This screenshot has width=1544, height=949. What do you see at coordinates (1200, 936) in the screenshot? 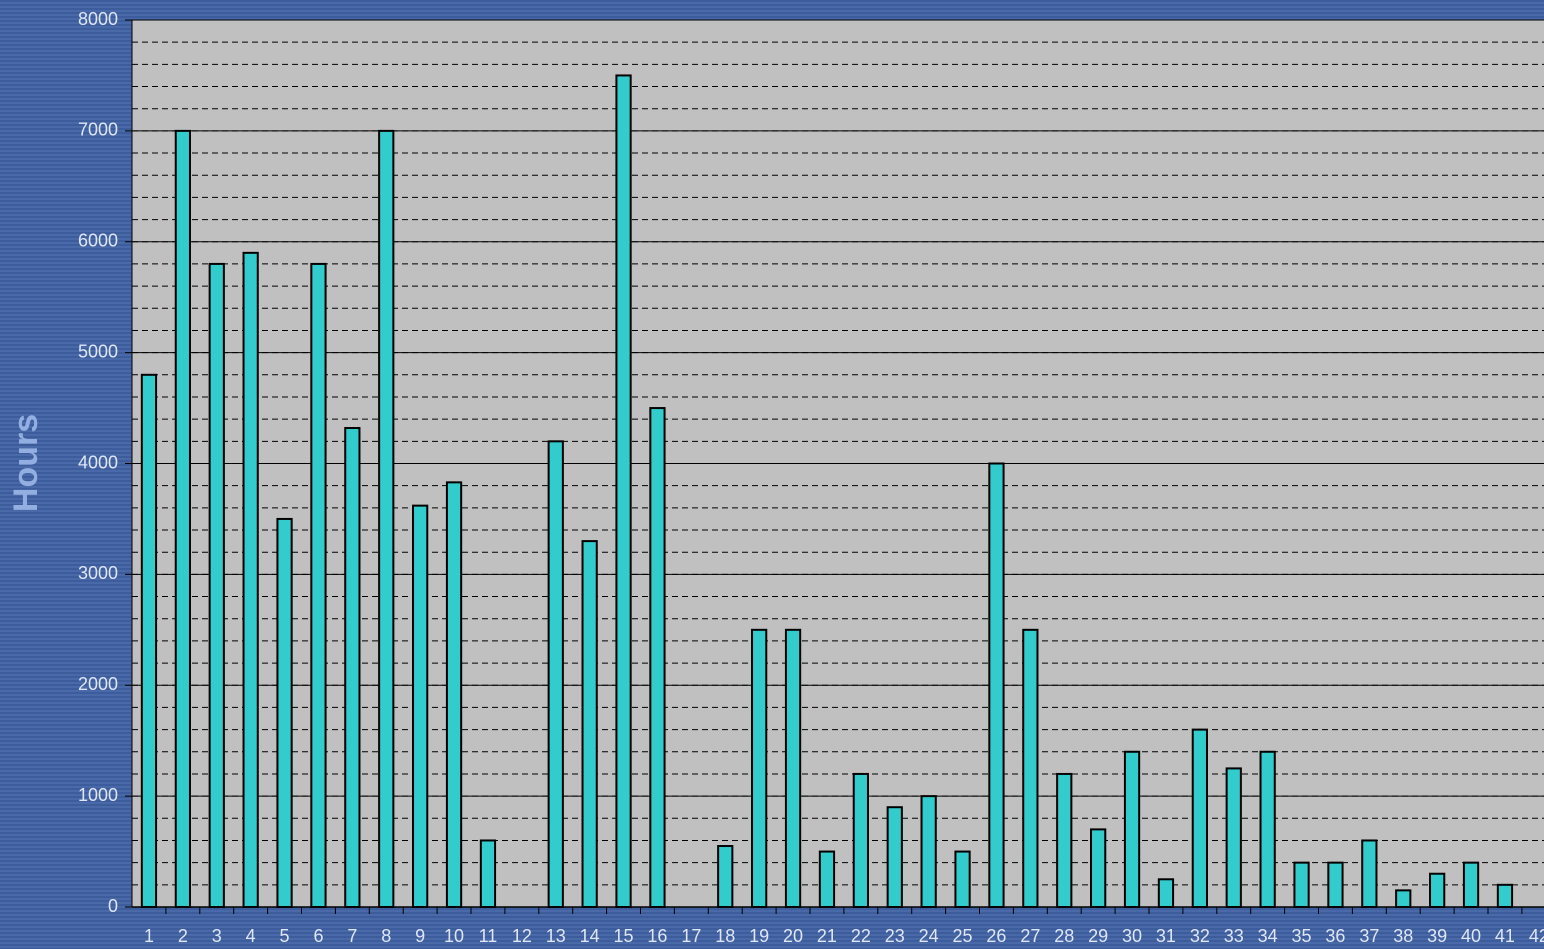
I see `x-tick-label: 32` at bounding box center [1200, 936].